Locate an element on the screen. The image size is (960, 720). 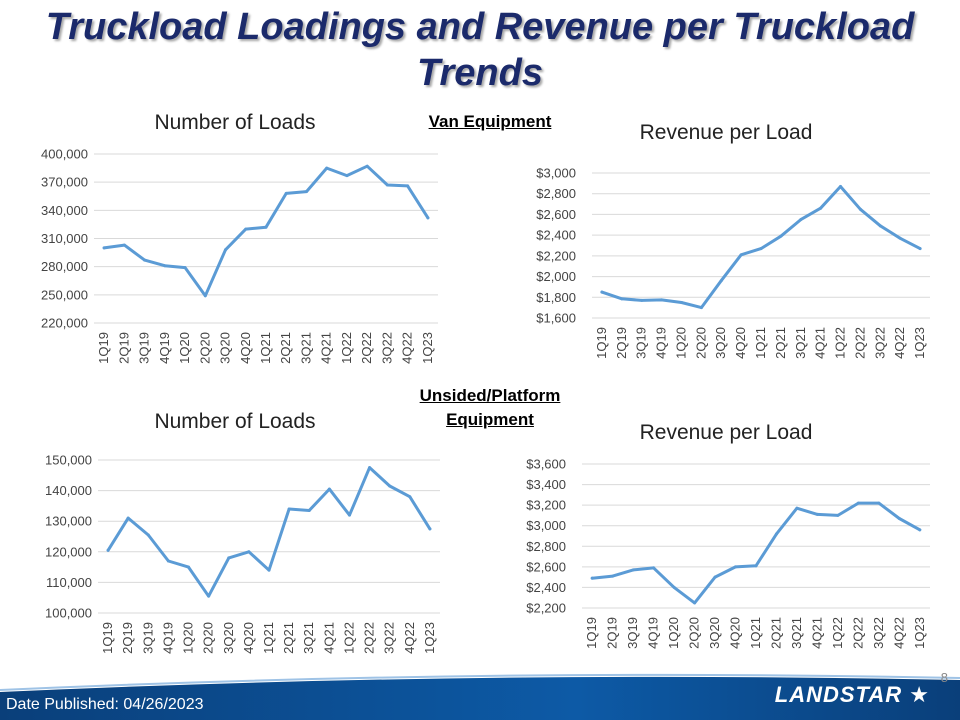
unsided-label-line2: Equipment is located at coordinates (490, 419).